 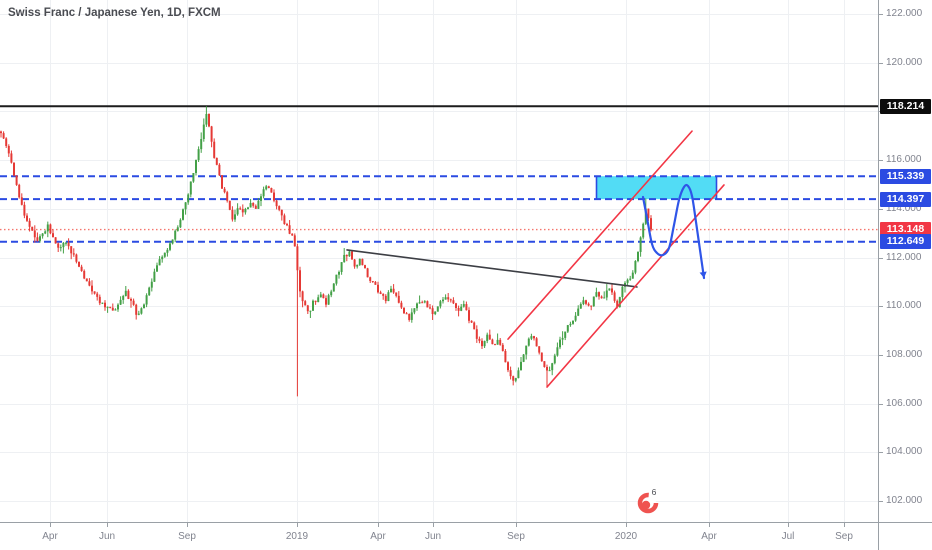 I want to click on time-tick-label: 2020, so click(x=626, y=536).